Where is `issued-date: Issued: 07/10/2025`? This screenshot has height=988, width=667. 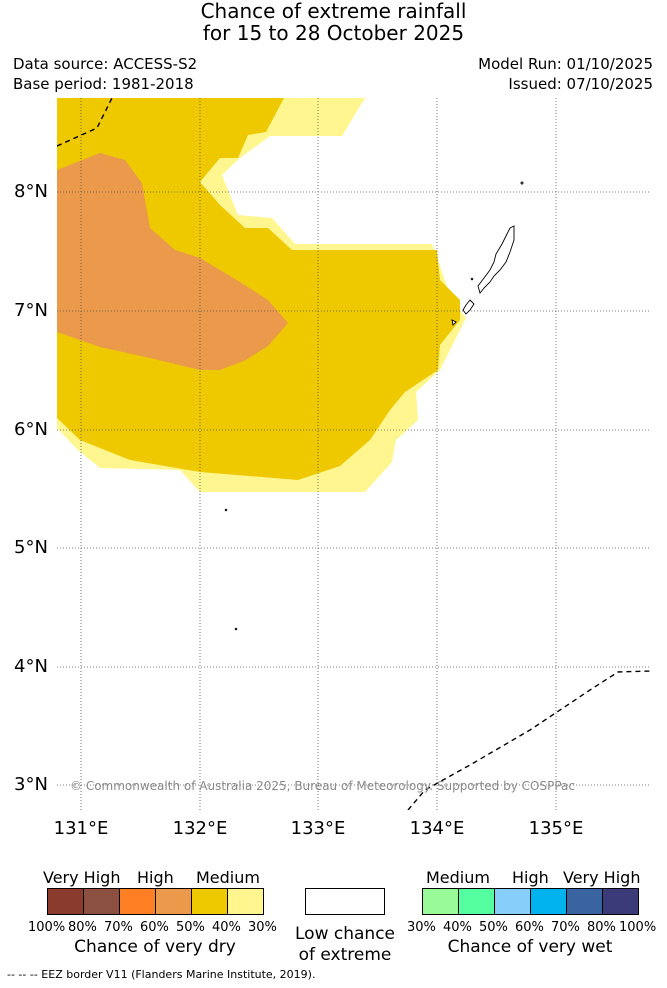 issued-date: Issued: 07/10/2025 is located at coordinates (580, 84).